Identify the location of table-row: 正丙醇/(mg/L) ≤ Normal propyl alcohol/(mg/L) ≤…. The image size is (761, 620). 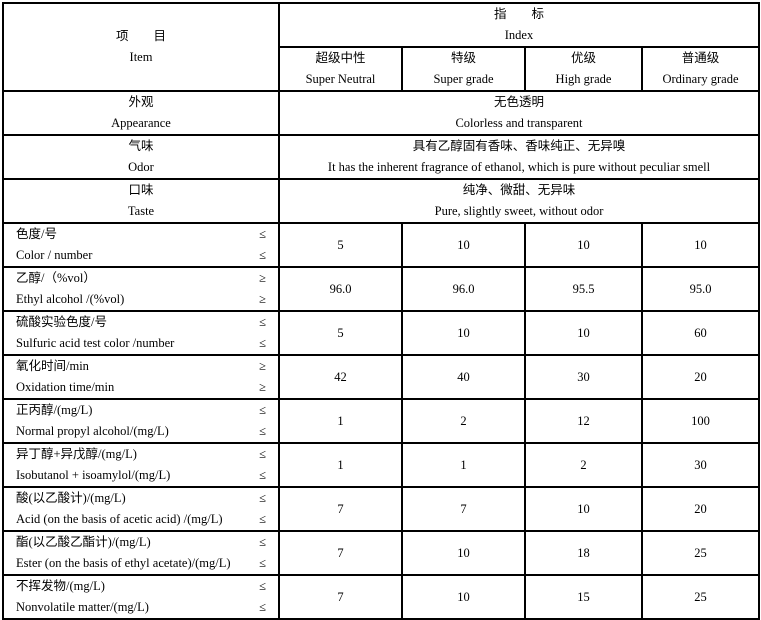
(381, 421).